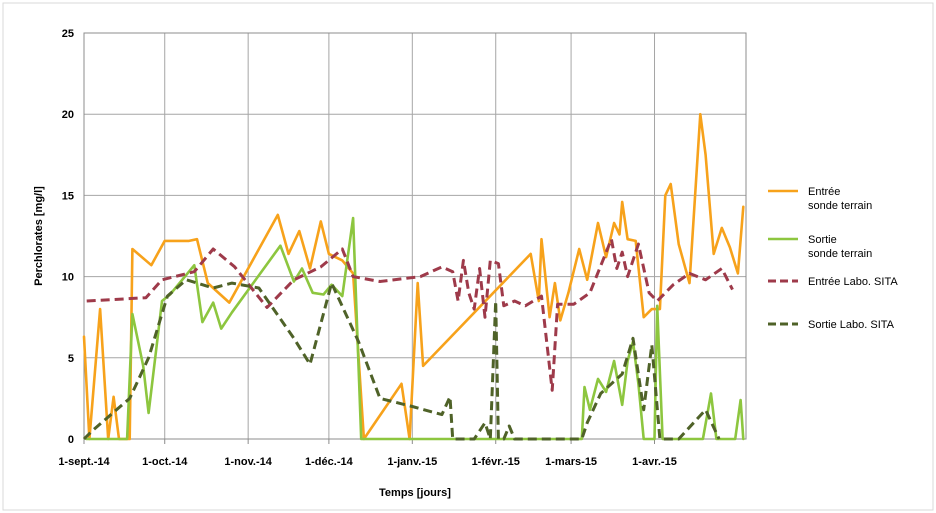 This screenshot has width=936, height=513. I want to click on x-tick-label: 1-oct.-14, so click(165, 462).